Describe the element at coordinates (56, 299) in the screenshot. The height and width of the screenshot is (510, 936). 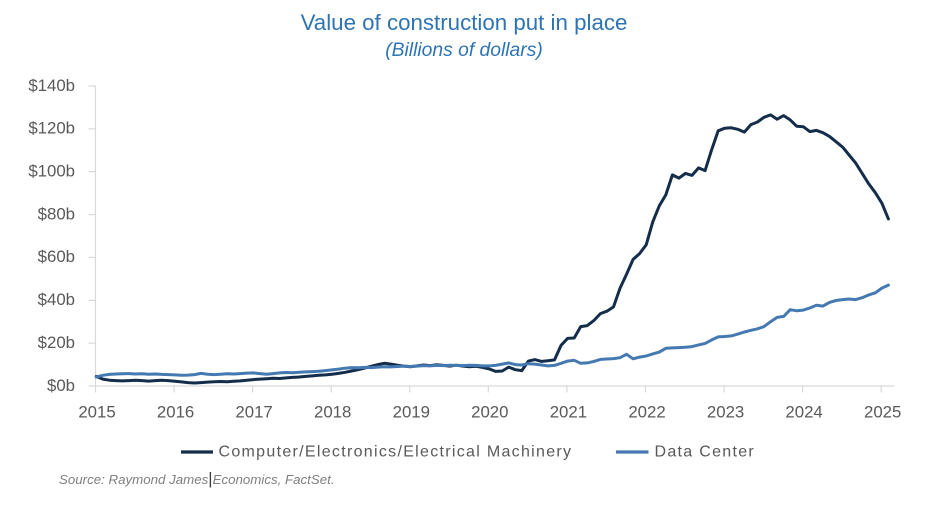
I see `svg-text: $40b` at that location.